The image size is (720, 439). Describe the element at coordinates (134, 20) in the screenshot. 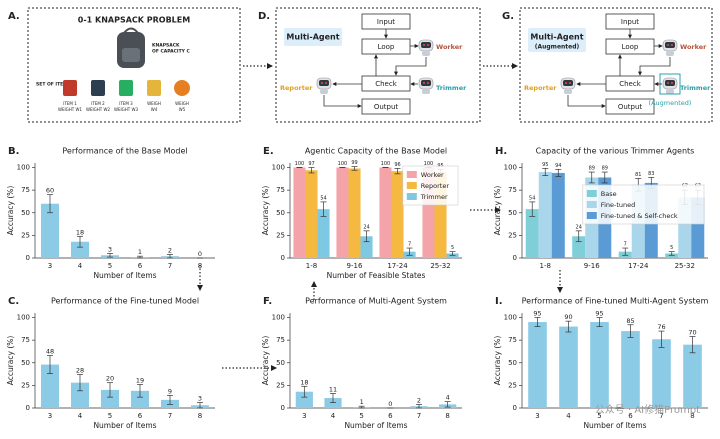

I see `panel-title: 0-1 KNAPSACK PROBLEM` at that location.